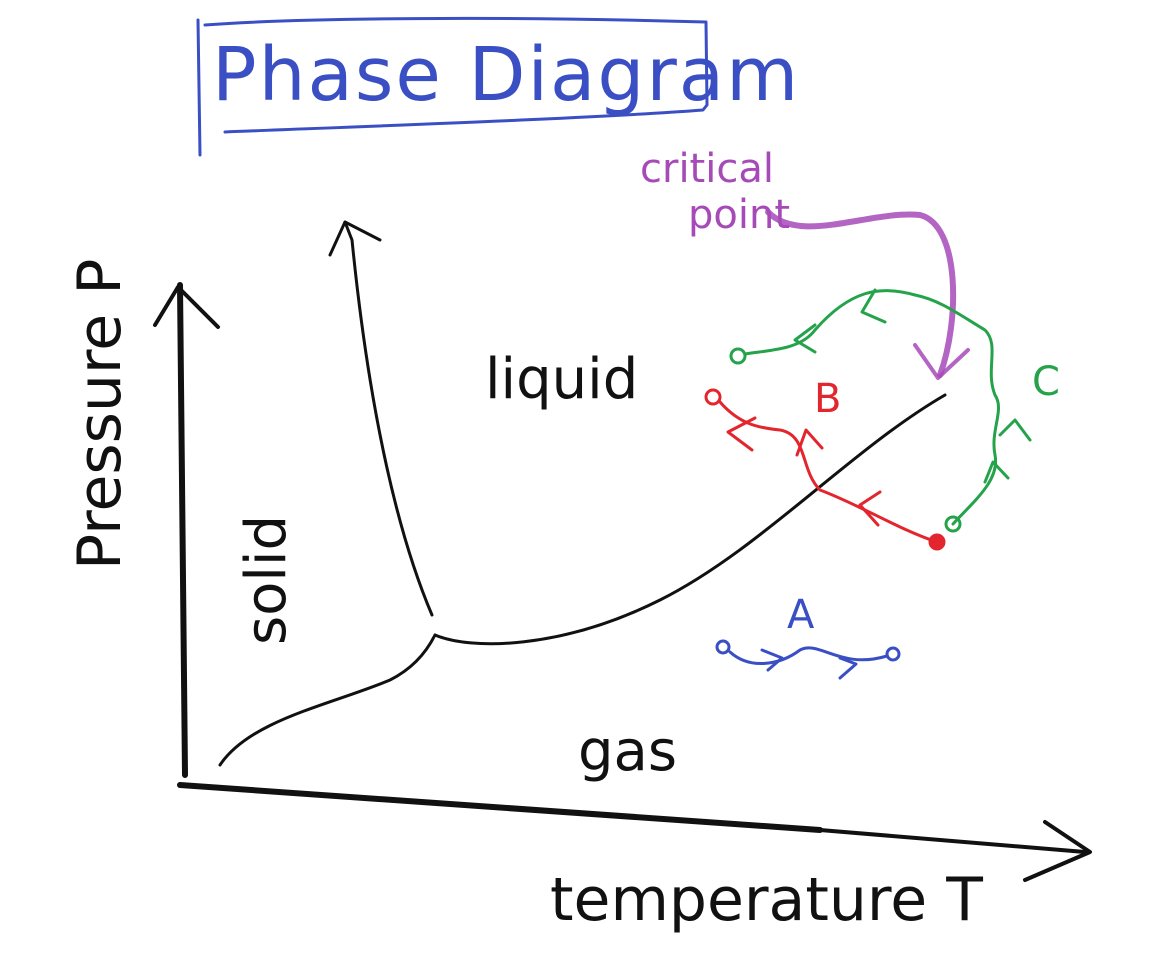 The height and width of the screenshot is (973, 1161). Describe the element at coordinates (266, 580) in the screenshot. I see `solid-region-label: solid` at that location.